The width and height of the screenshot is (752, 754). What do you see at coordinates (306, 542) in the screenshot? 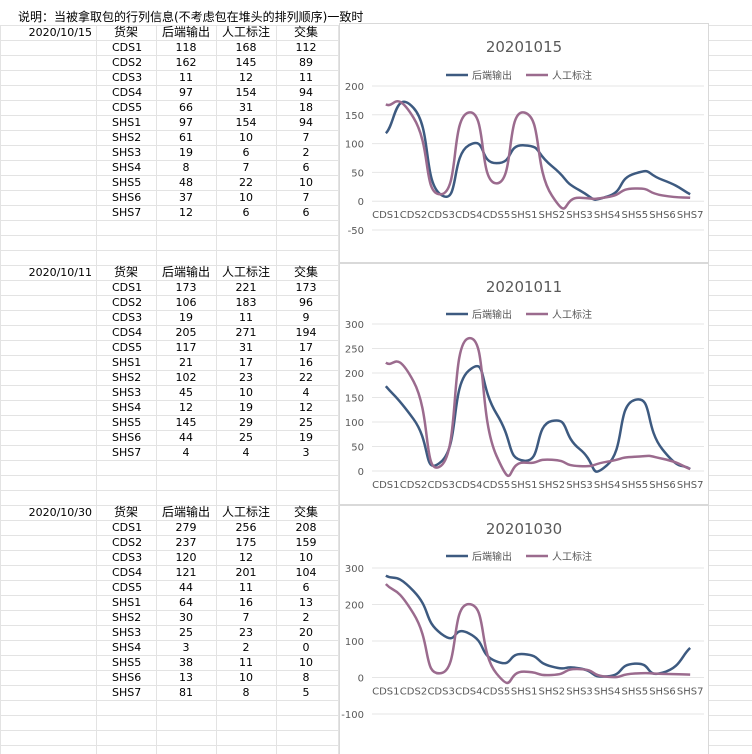
I see `table-cell: 159` at bounding box center [306, 542].